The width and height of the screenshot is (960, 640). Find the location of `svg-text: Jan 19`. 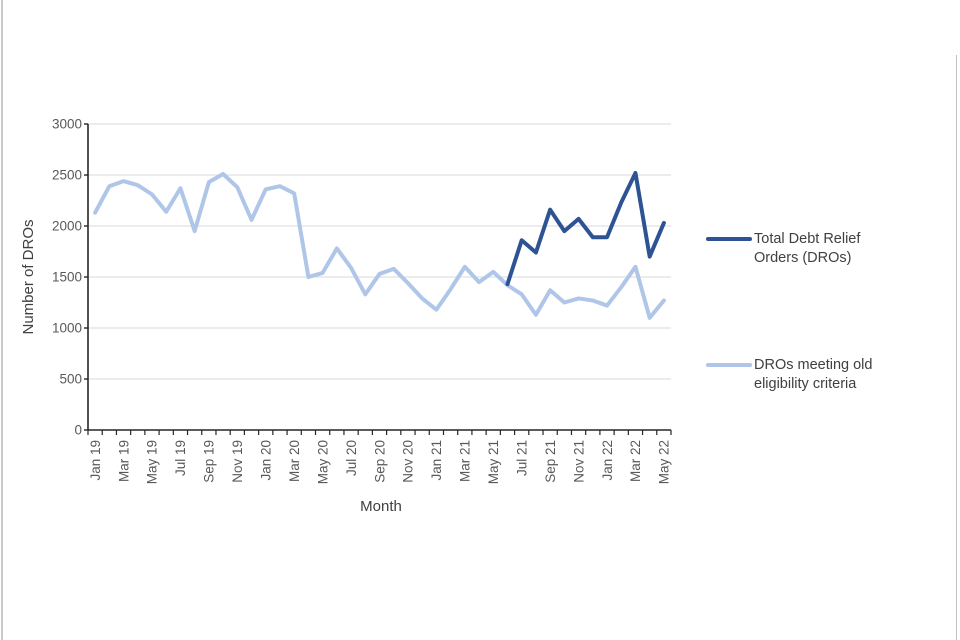

svg-text: Jan 19 is located at coordinates (95, 460).